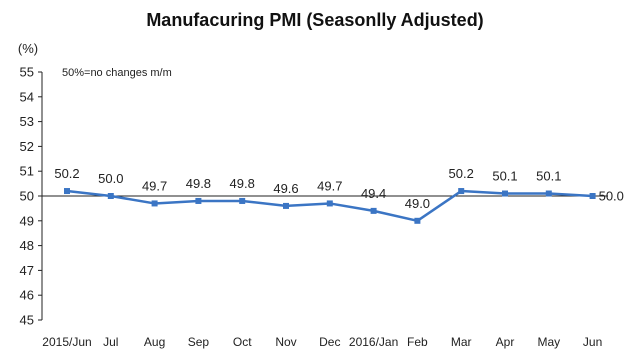 This screenshot has width=631, height=350. Describe the element at coordinates (27, 72) in the screenshot. I see `y-tick-label: 55` at that location.